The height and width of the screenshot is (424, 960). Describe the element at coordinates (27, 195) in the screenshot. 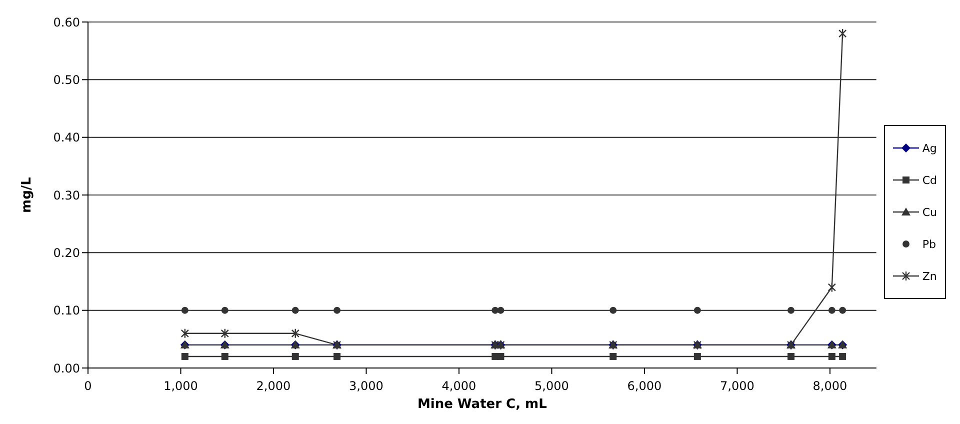

I see `y-axis-title: mg/L` at that location.